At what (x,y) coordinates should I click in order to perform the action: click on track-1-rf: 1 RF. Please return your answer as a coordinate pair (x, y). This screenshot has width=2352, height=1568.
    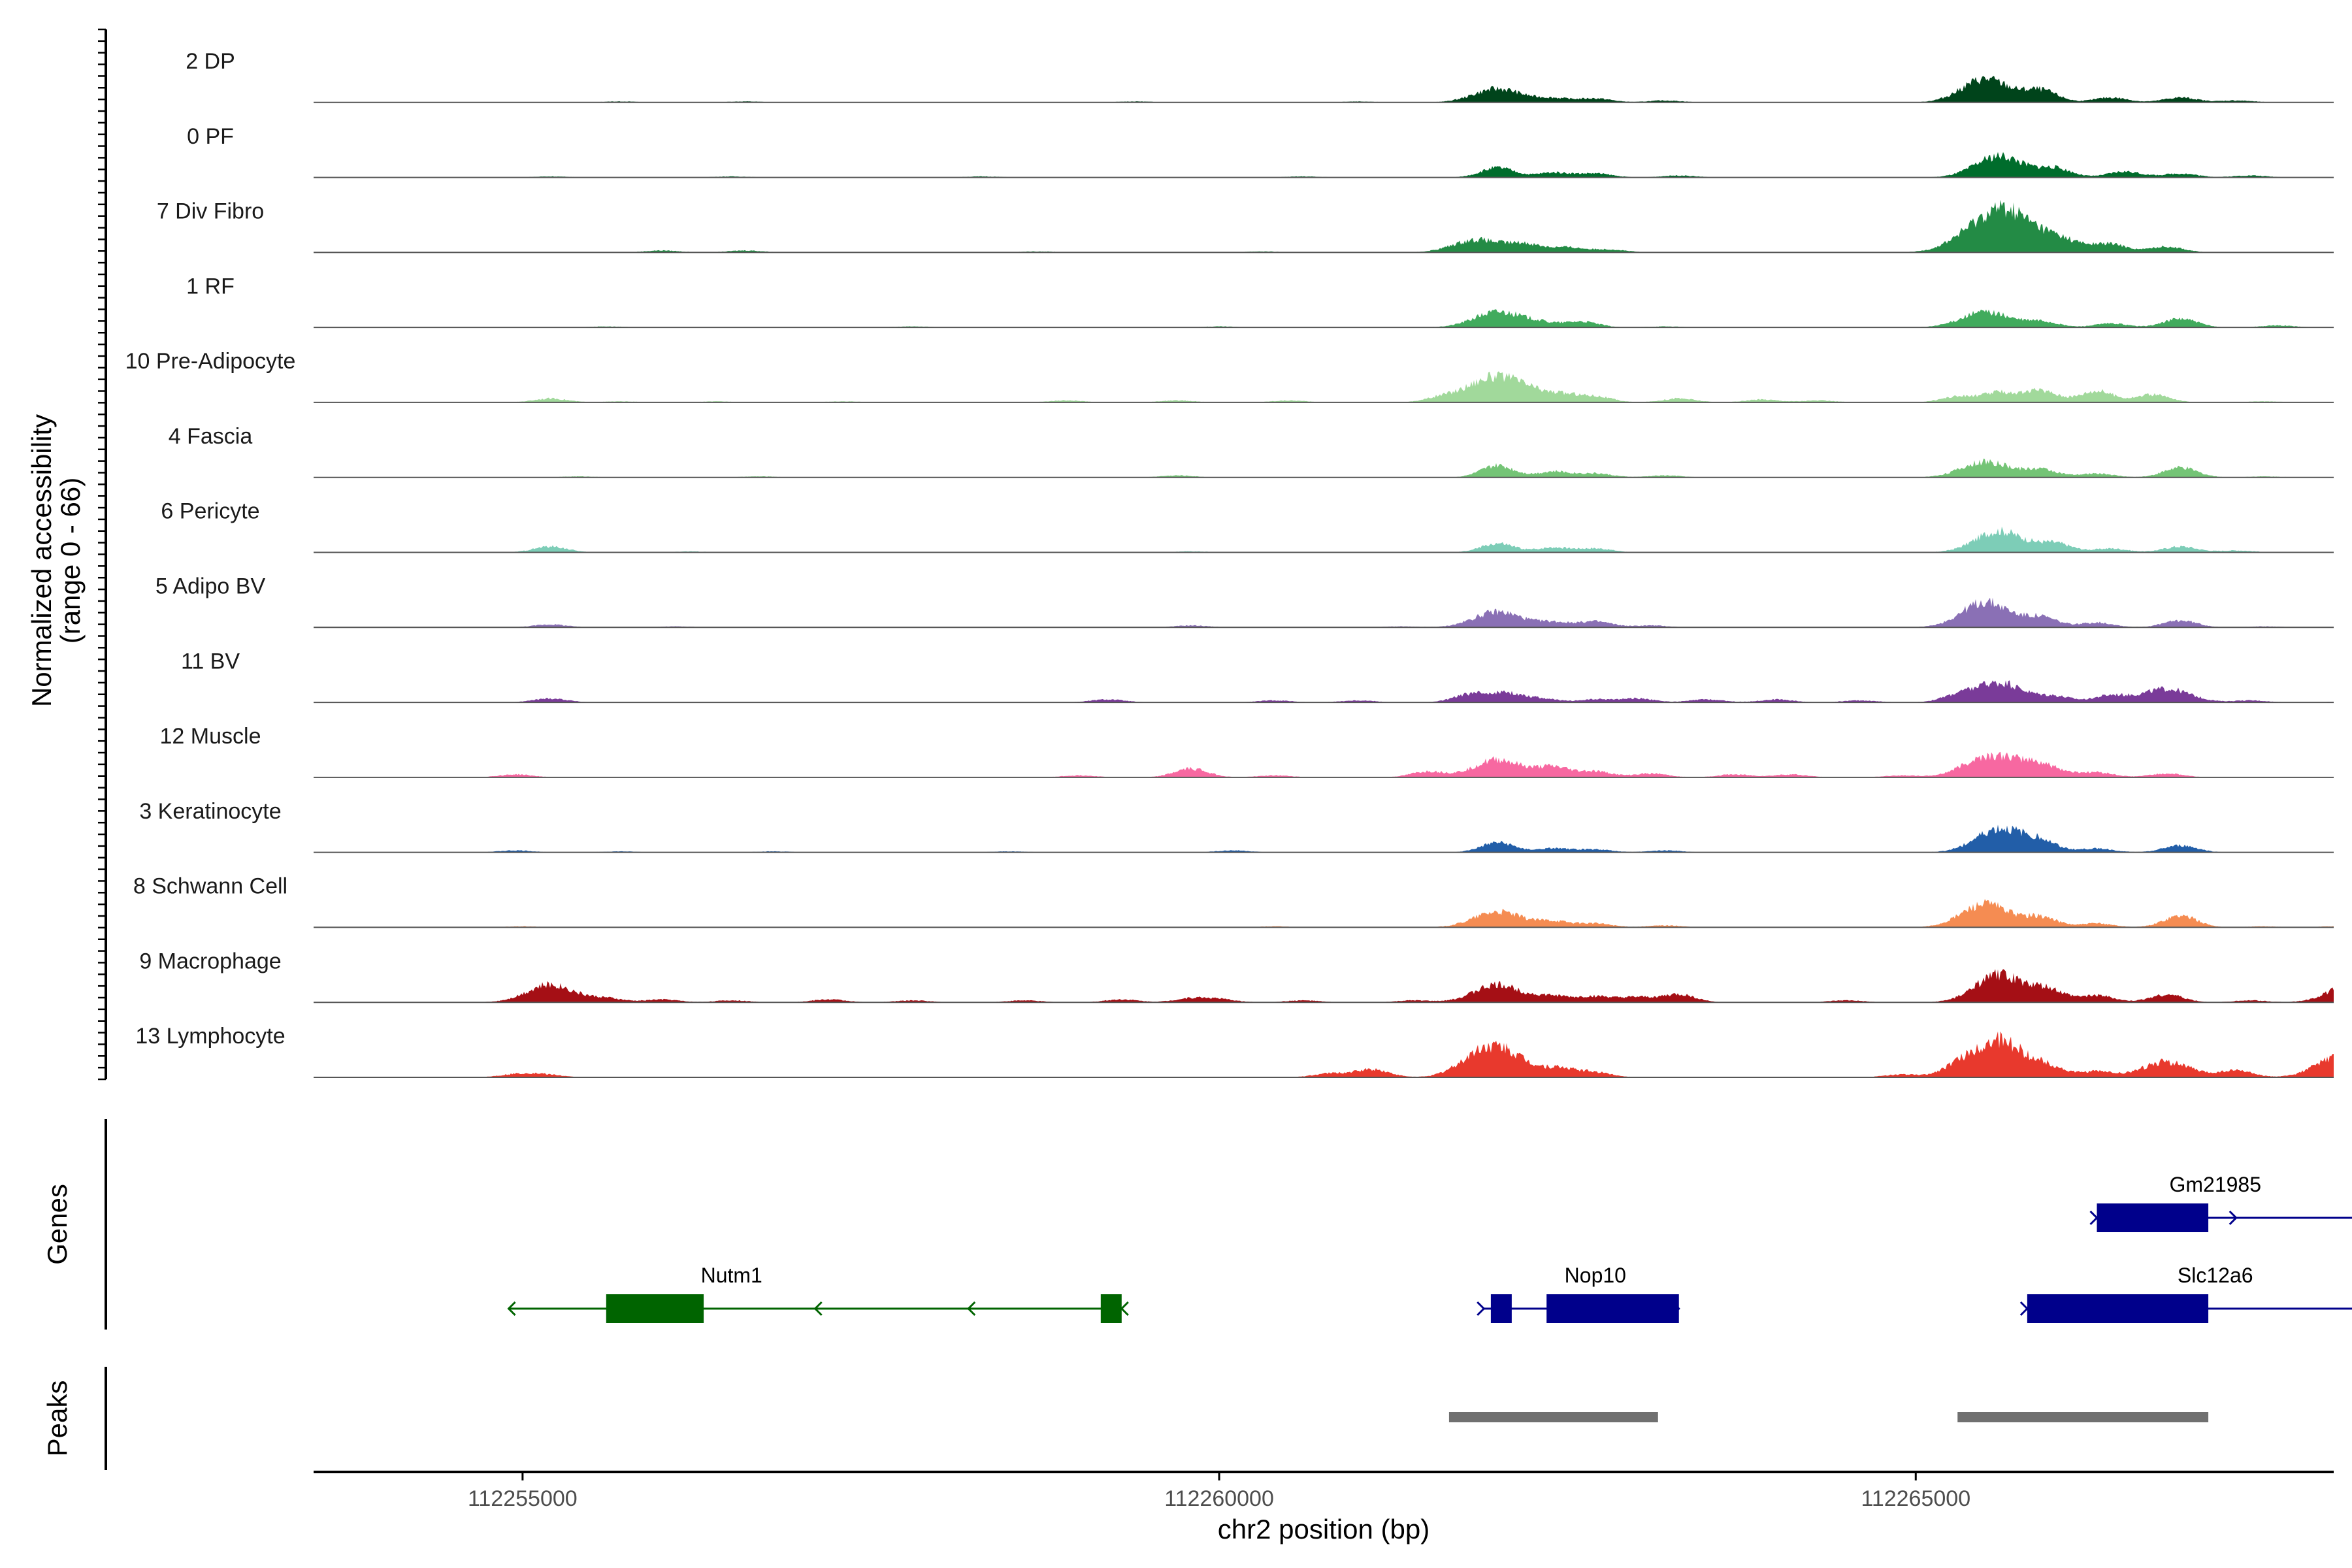
    Looking at the image, I should click on (1260, 301).